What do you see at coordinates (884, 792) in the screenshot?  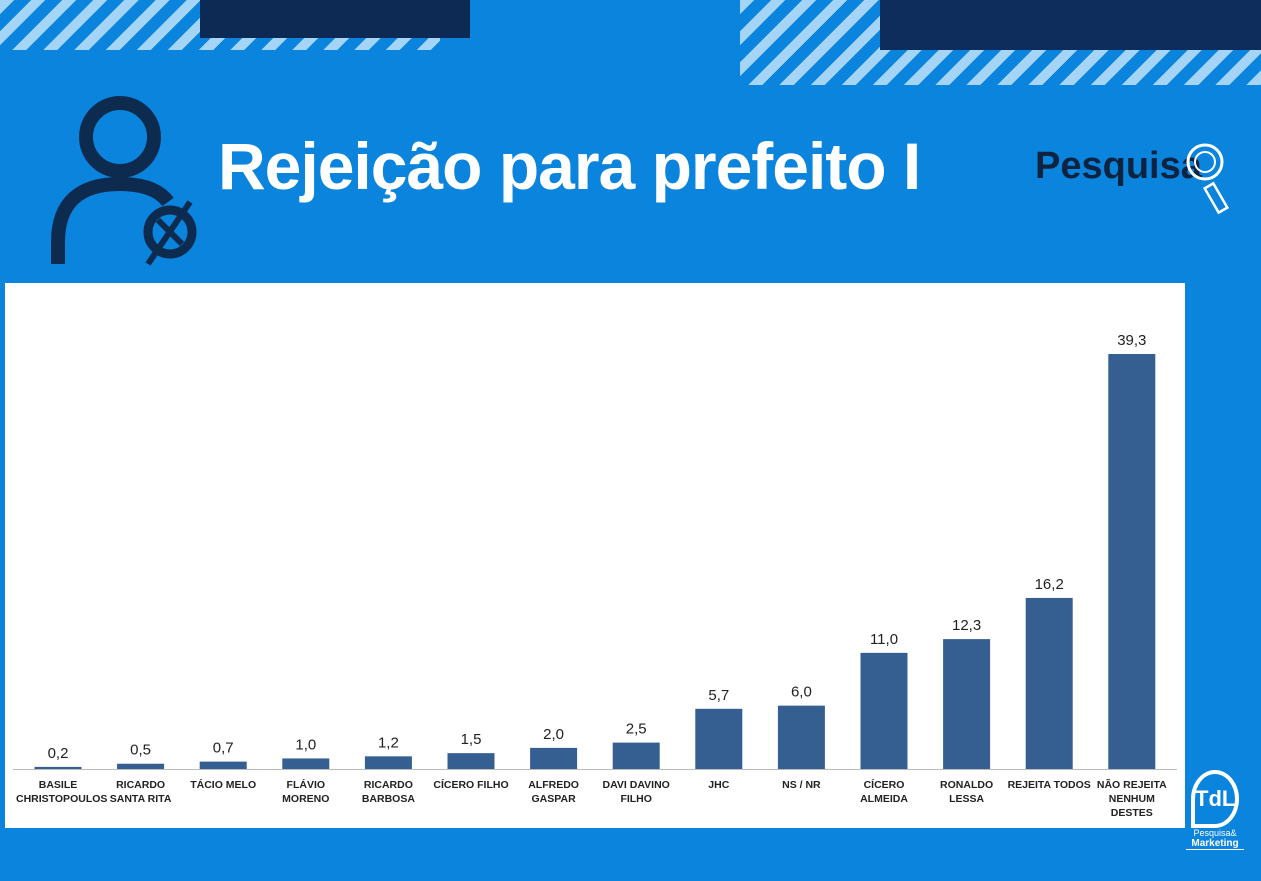 I see `x-tick-label-10: CÍCERO ALMEIDA` at bounding box center [884, 792].